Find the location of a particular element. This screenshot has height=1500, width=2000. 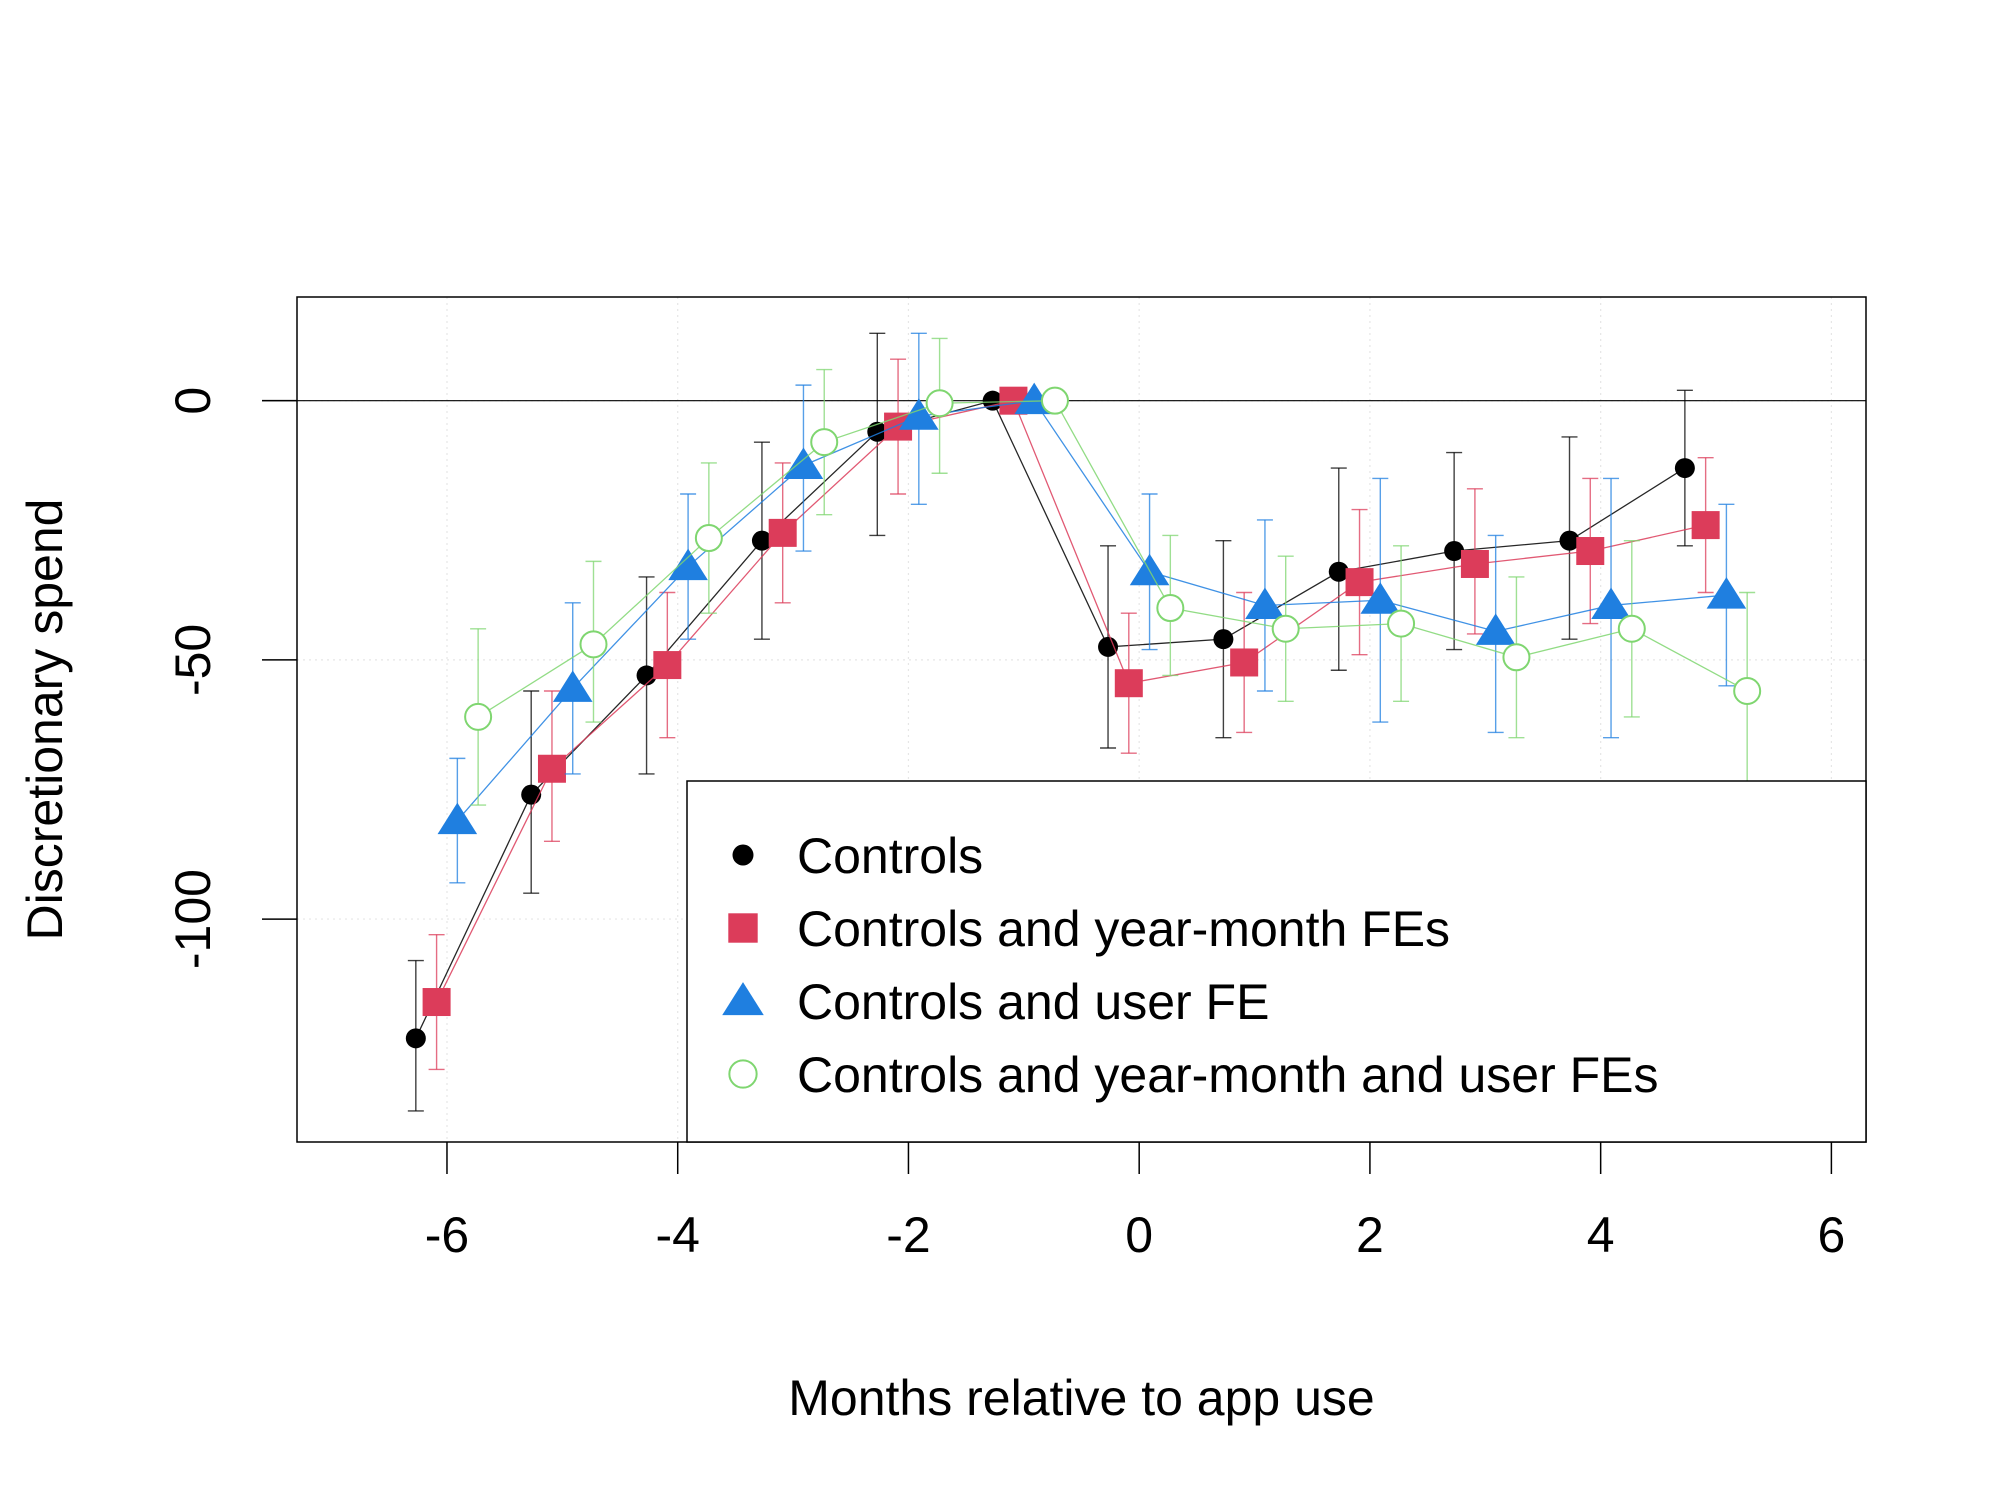

legend-item-2: Controls and year-month FEs is located at coordinates (1089, 929).